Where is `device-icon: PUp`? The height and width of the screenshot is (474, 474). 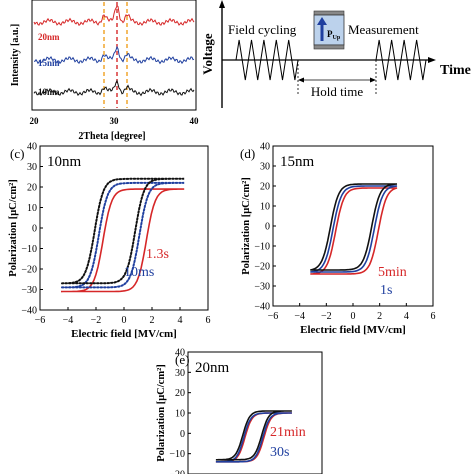 device-icon: PUp is located at coordinates (329, 30).